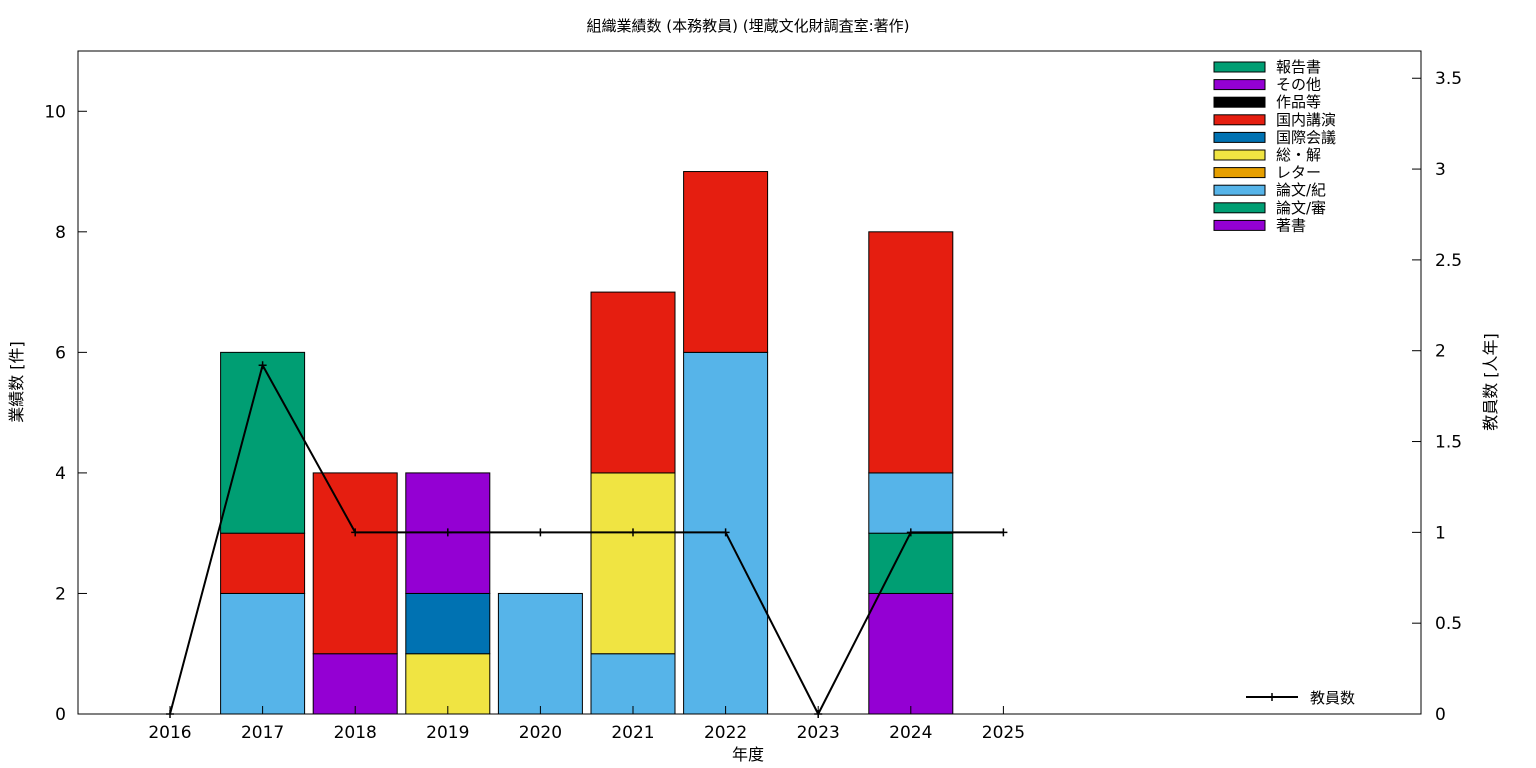 This screenshot has width=1536, height=768. Describe the element at coordinates (1300, 698) in the screenshot. I see `line-legend: 教員数` at that location.